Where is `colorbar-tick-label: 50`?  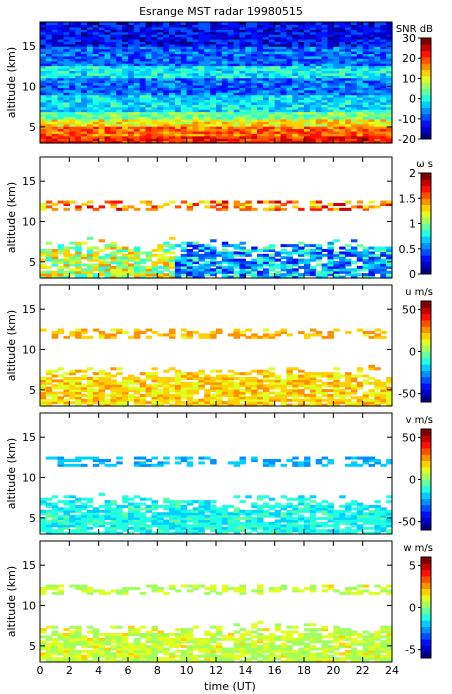 colorbar-tick-label: 50 is located at coordinates (409, 309).